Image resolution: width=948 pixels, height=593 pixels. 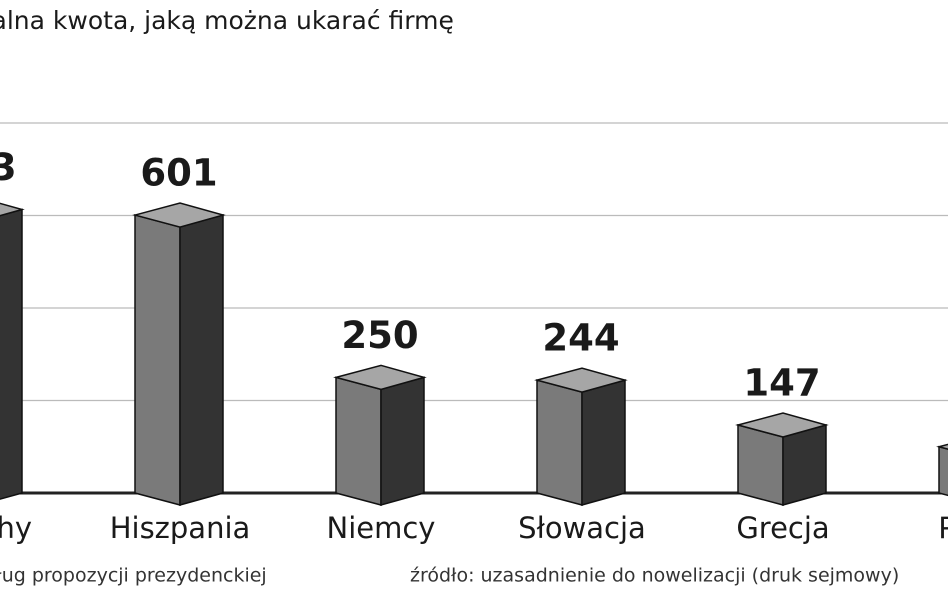 I want to click on x-tick-label: Polska, so click(x=943, y=528).